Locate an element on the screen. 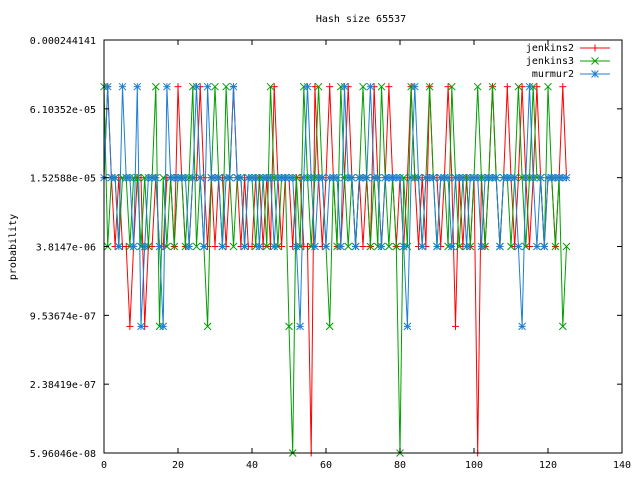 The width and height of the screenshot is (640, 480). legend-label: jenkins3 is located at coordinates (550, 61).